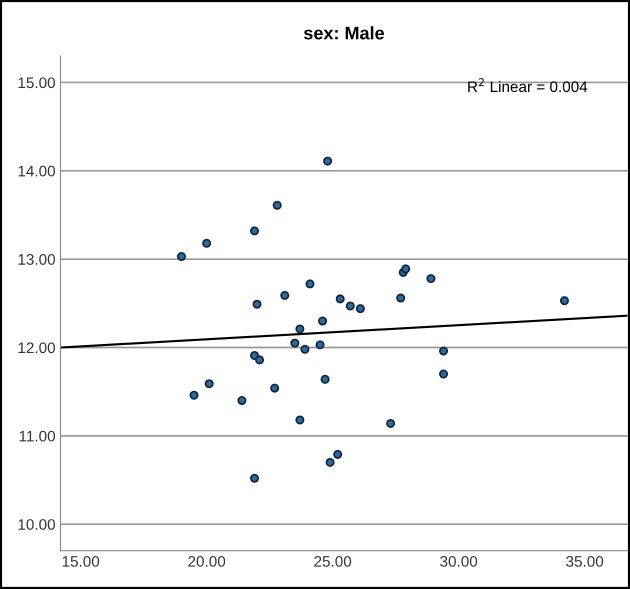 The width and height of the screenshot is (630, 589). I want to click on y-tick-label: 13.00, so click(37, 259).